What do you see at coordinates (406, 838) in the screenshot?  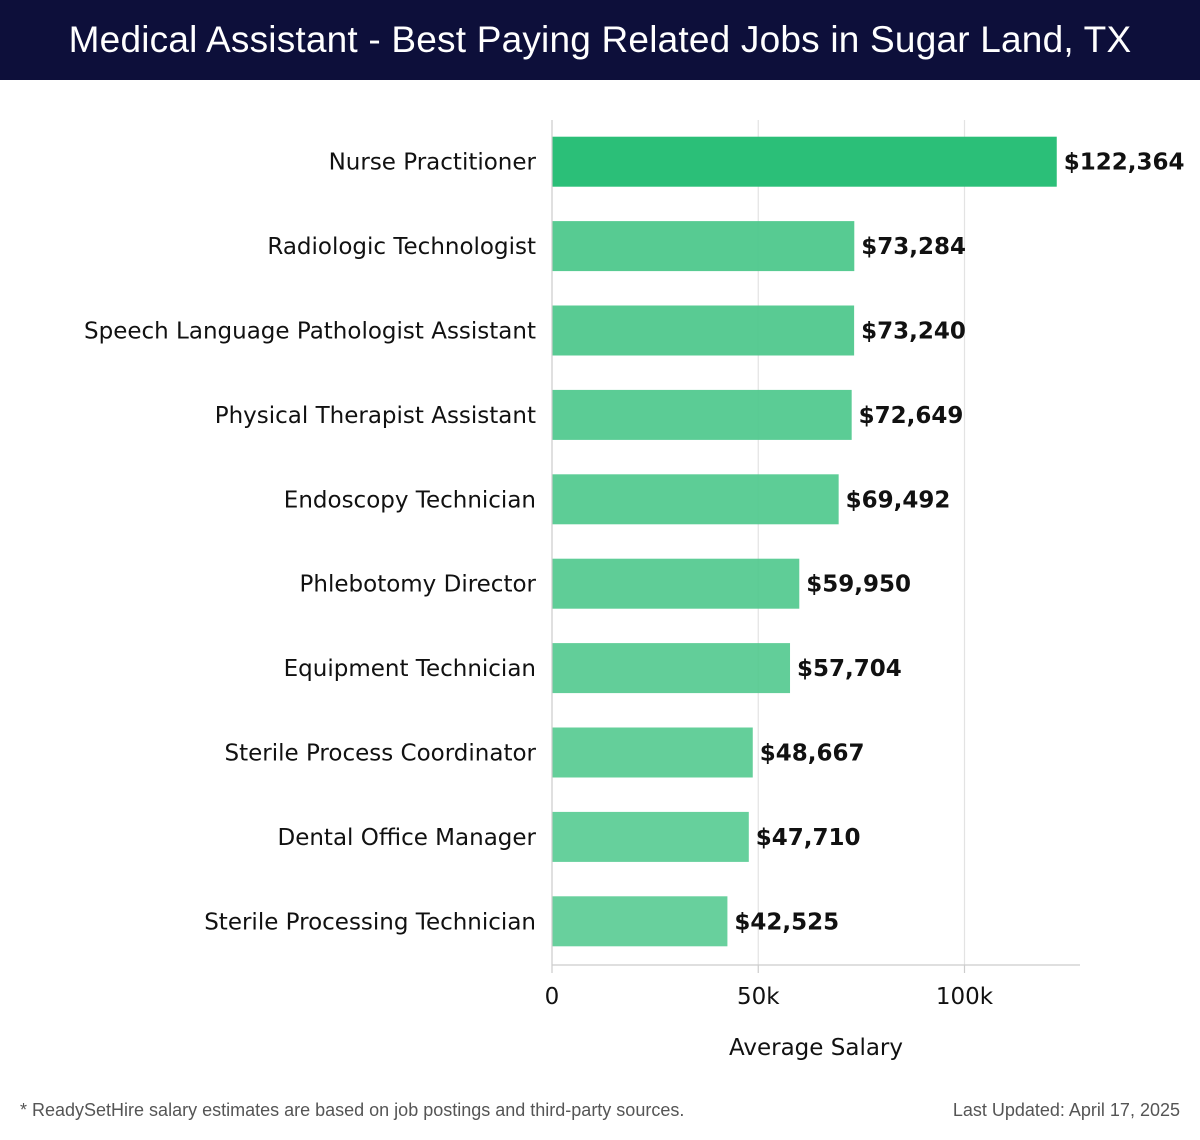 I see `category-label: Dental Office Manager` at bounding box center [406, 838].